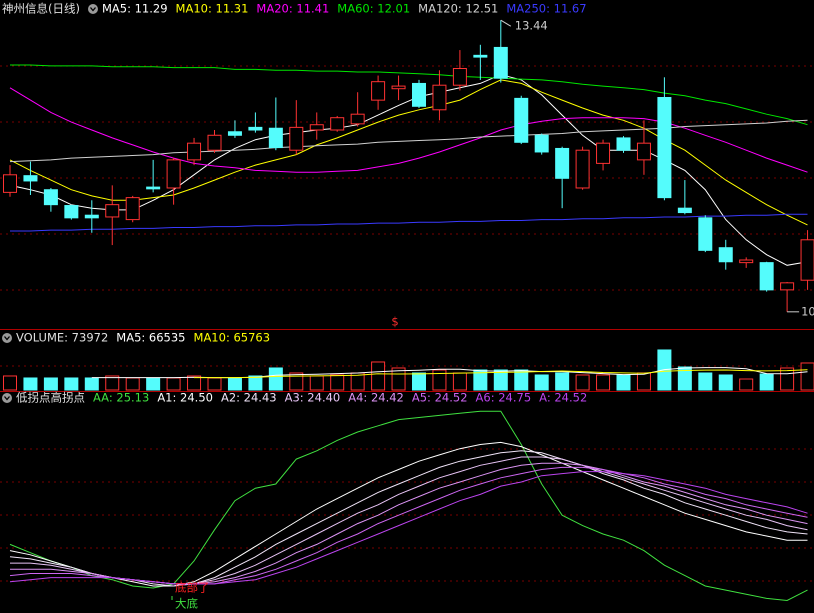  I want to click on panel-title: VOLUME: 73972, so click(62, 338).